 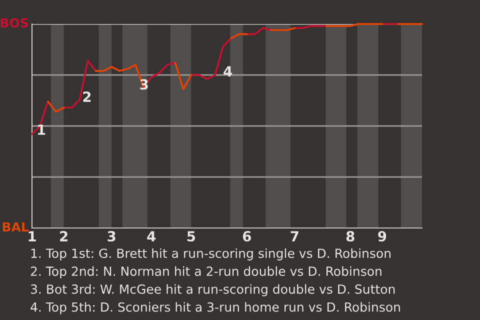 I want to click on annotation: 1, so click(x=42, y=129).